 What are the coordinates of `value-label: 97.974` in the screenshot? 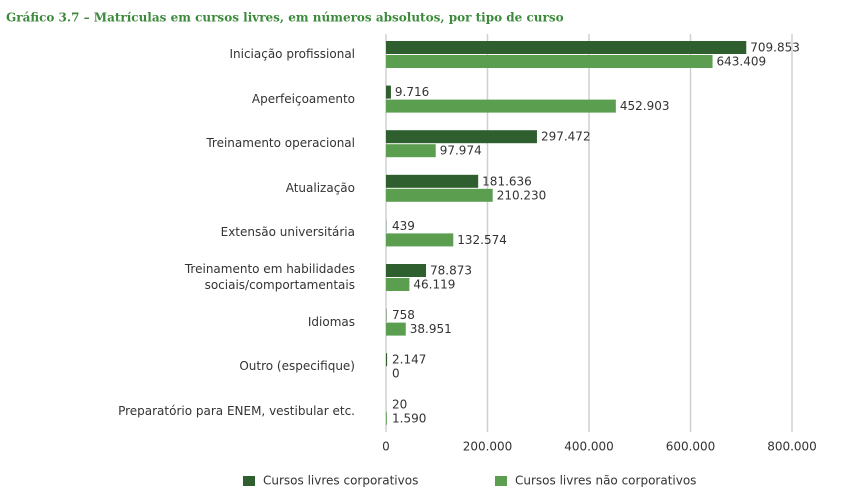 It's located at (461, 151).